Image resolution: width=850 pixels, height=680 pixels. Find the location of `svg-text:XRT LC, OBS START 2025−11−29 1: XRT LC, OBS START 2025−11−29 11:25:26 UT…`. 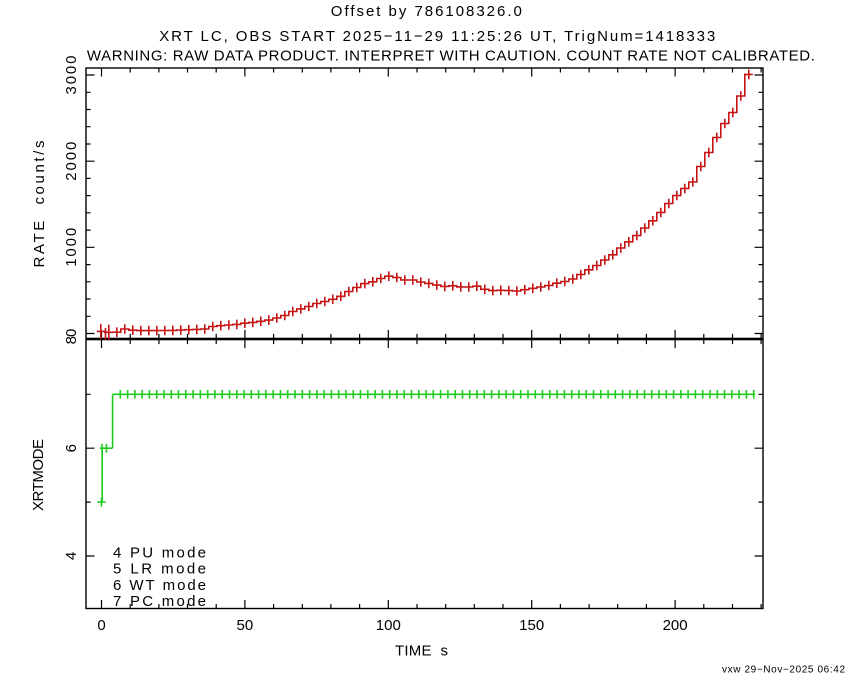

svg-text:XRT LC, OBS START 2025−11−29 1: XRT LC, OBS START 2025−11−29 11:25:26 UT… is located at coordinates (437, 36).